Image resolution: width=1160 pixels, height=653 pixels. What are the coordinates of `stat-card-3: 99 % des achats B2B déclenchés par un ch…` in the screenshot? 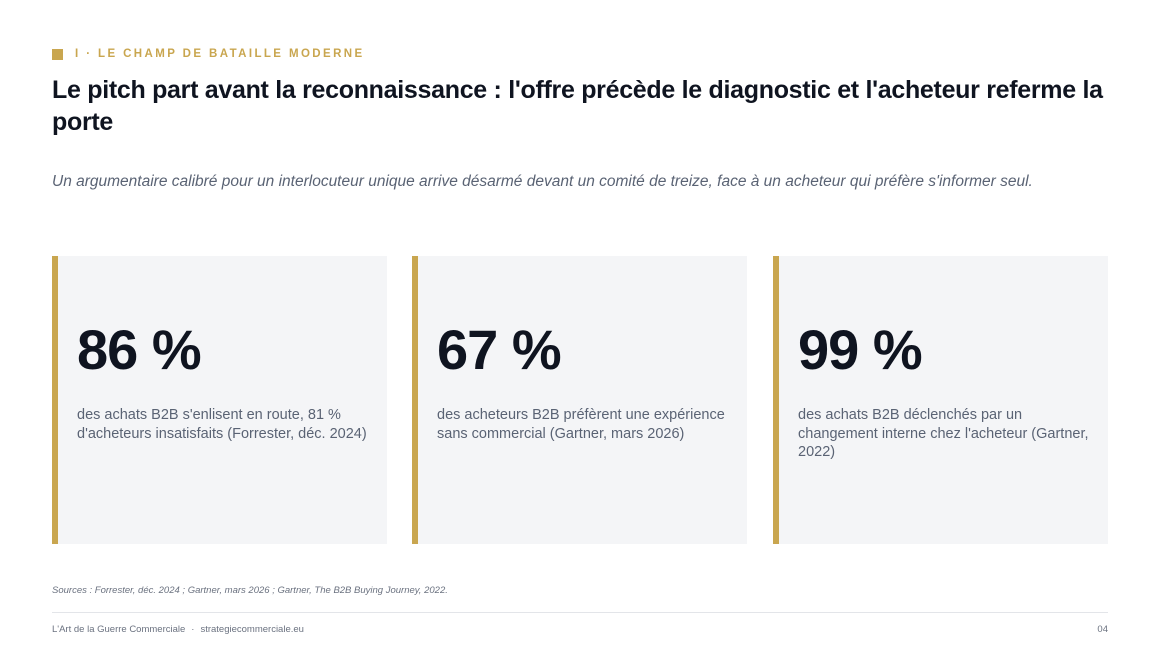 It's located at (940, 400).